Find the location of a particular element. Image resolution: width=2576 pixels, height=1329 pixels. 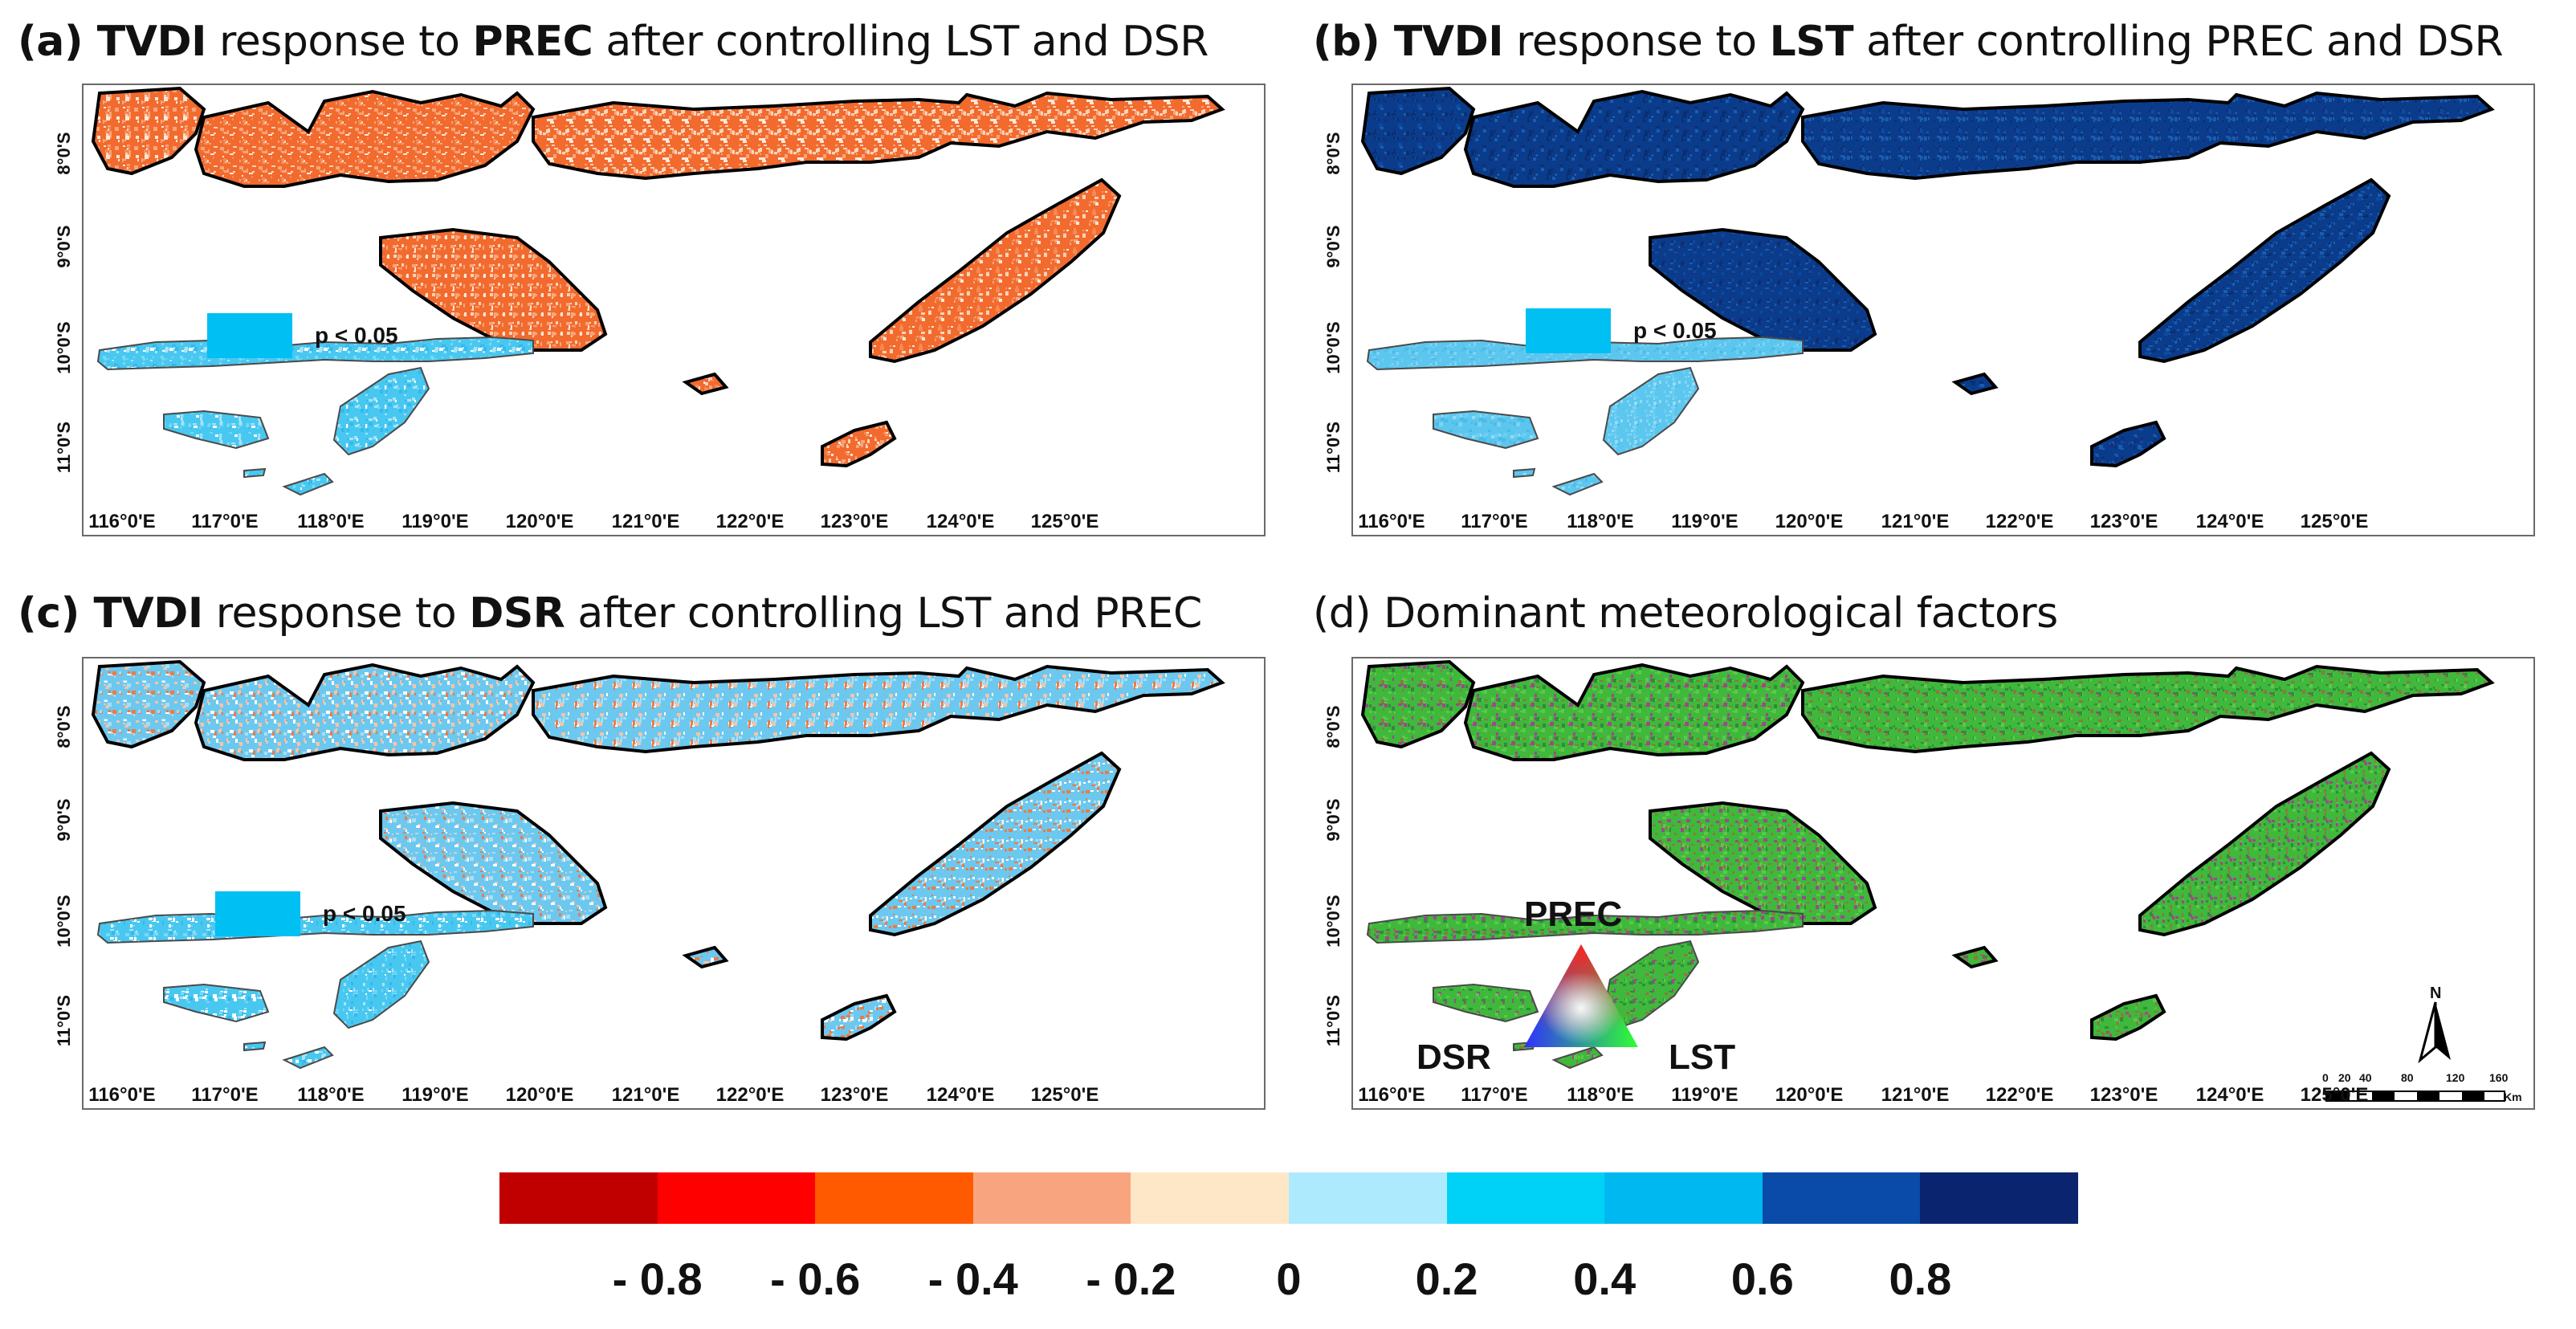

panel-a-islands is located at coordinates (658, 291).